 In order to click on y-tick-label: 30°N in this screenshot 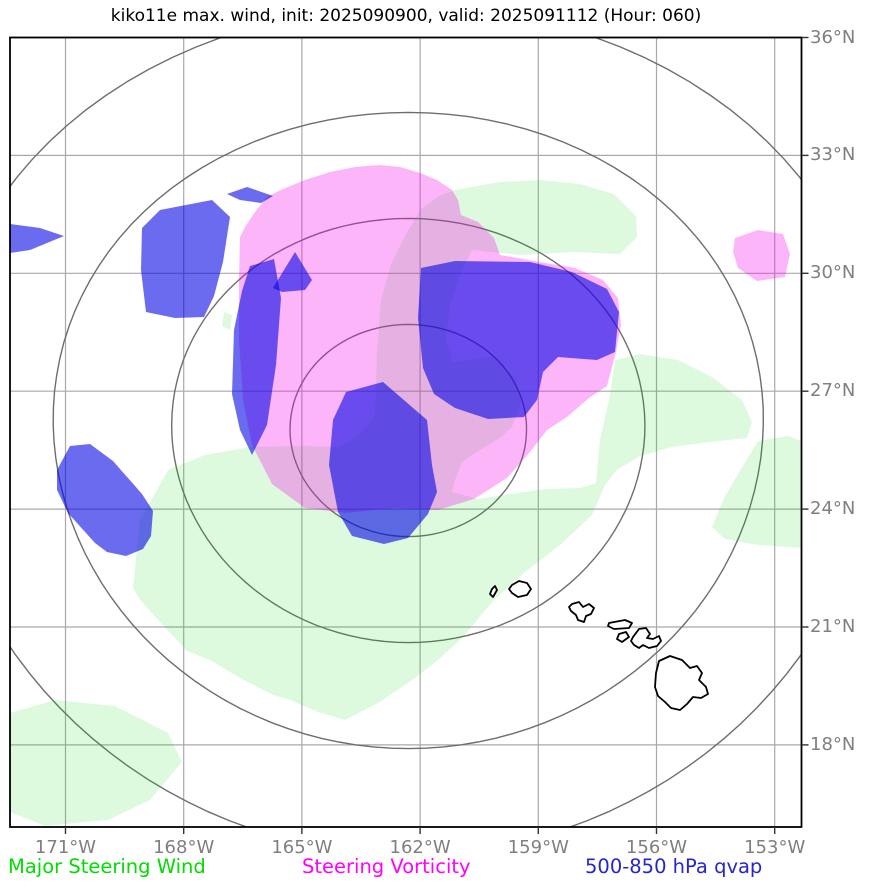, I will do `click(833, 273)`.